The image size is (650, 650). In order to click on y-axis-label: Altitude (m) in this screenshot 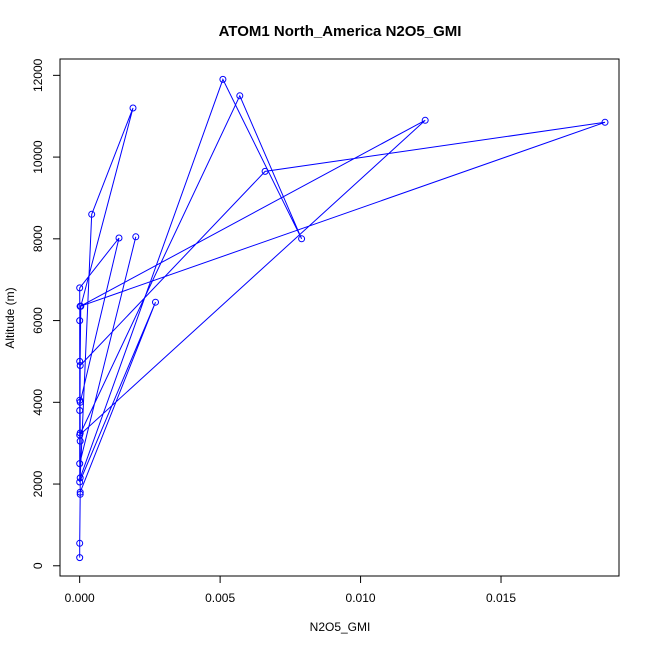, I will do `click(10, 317)`.